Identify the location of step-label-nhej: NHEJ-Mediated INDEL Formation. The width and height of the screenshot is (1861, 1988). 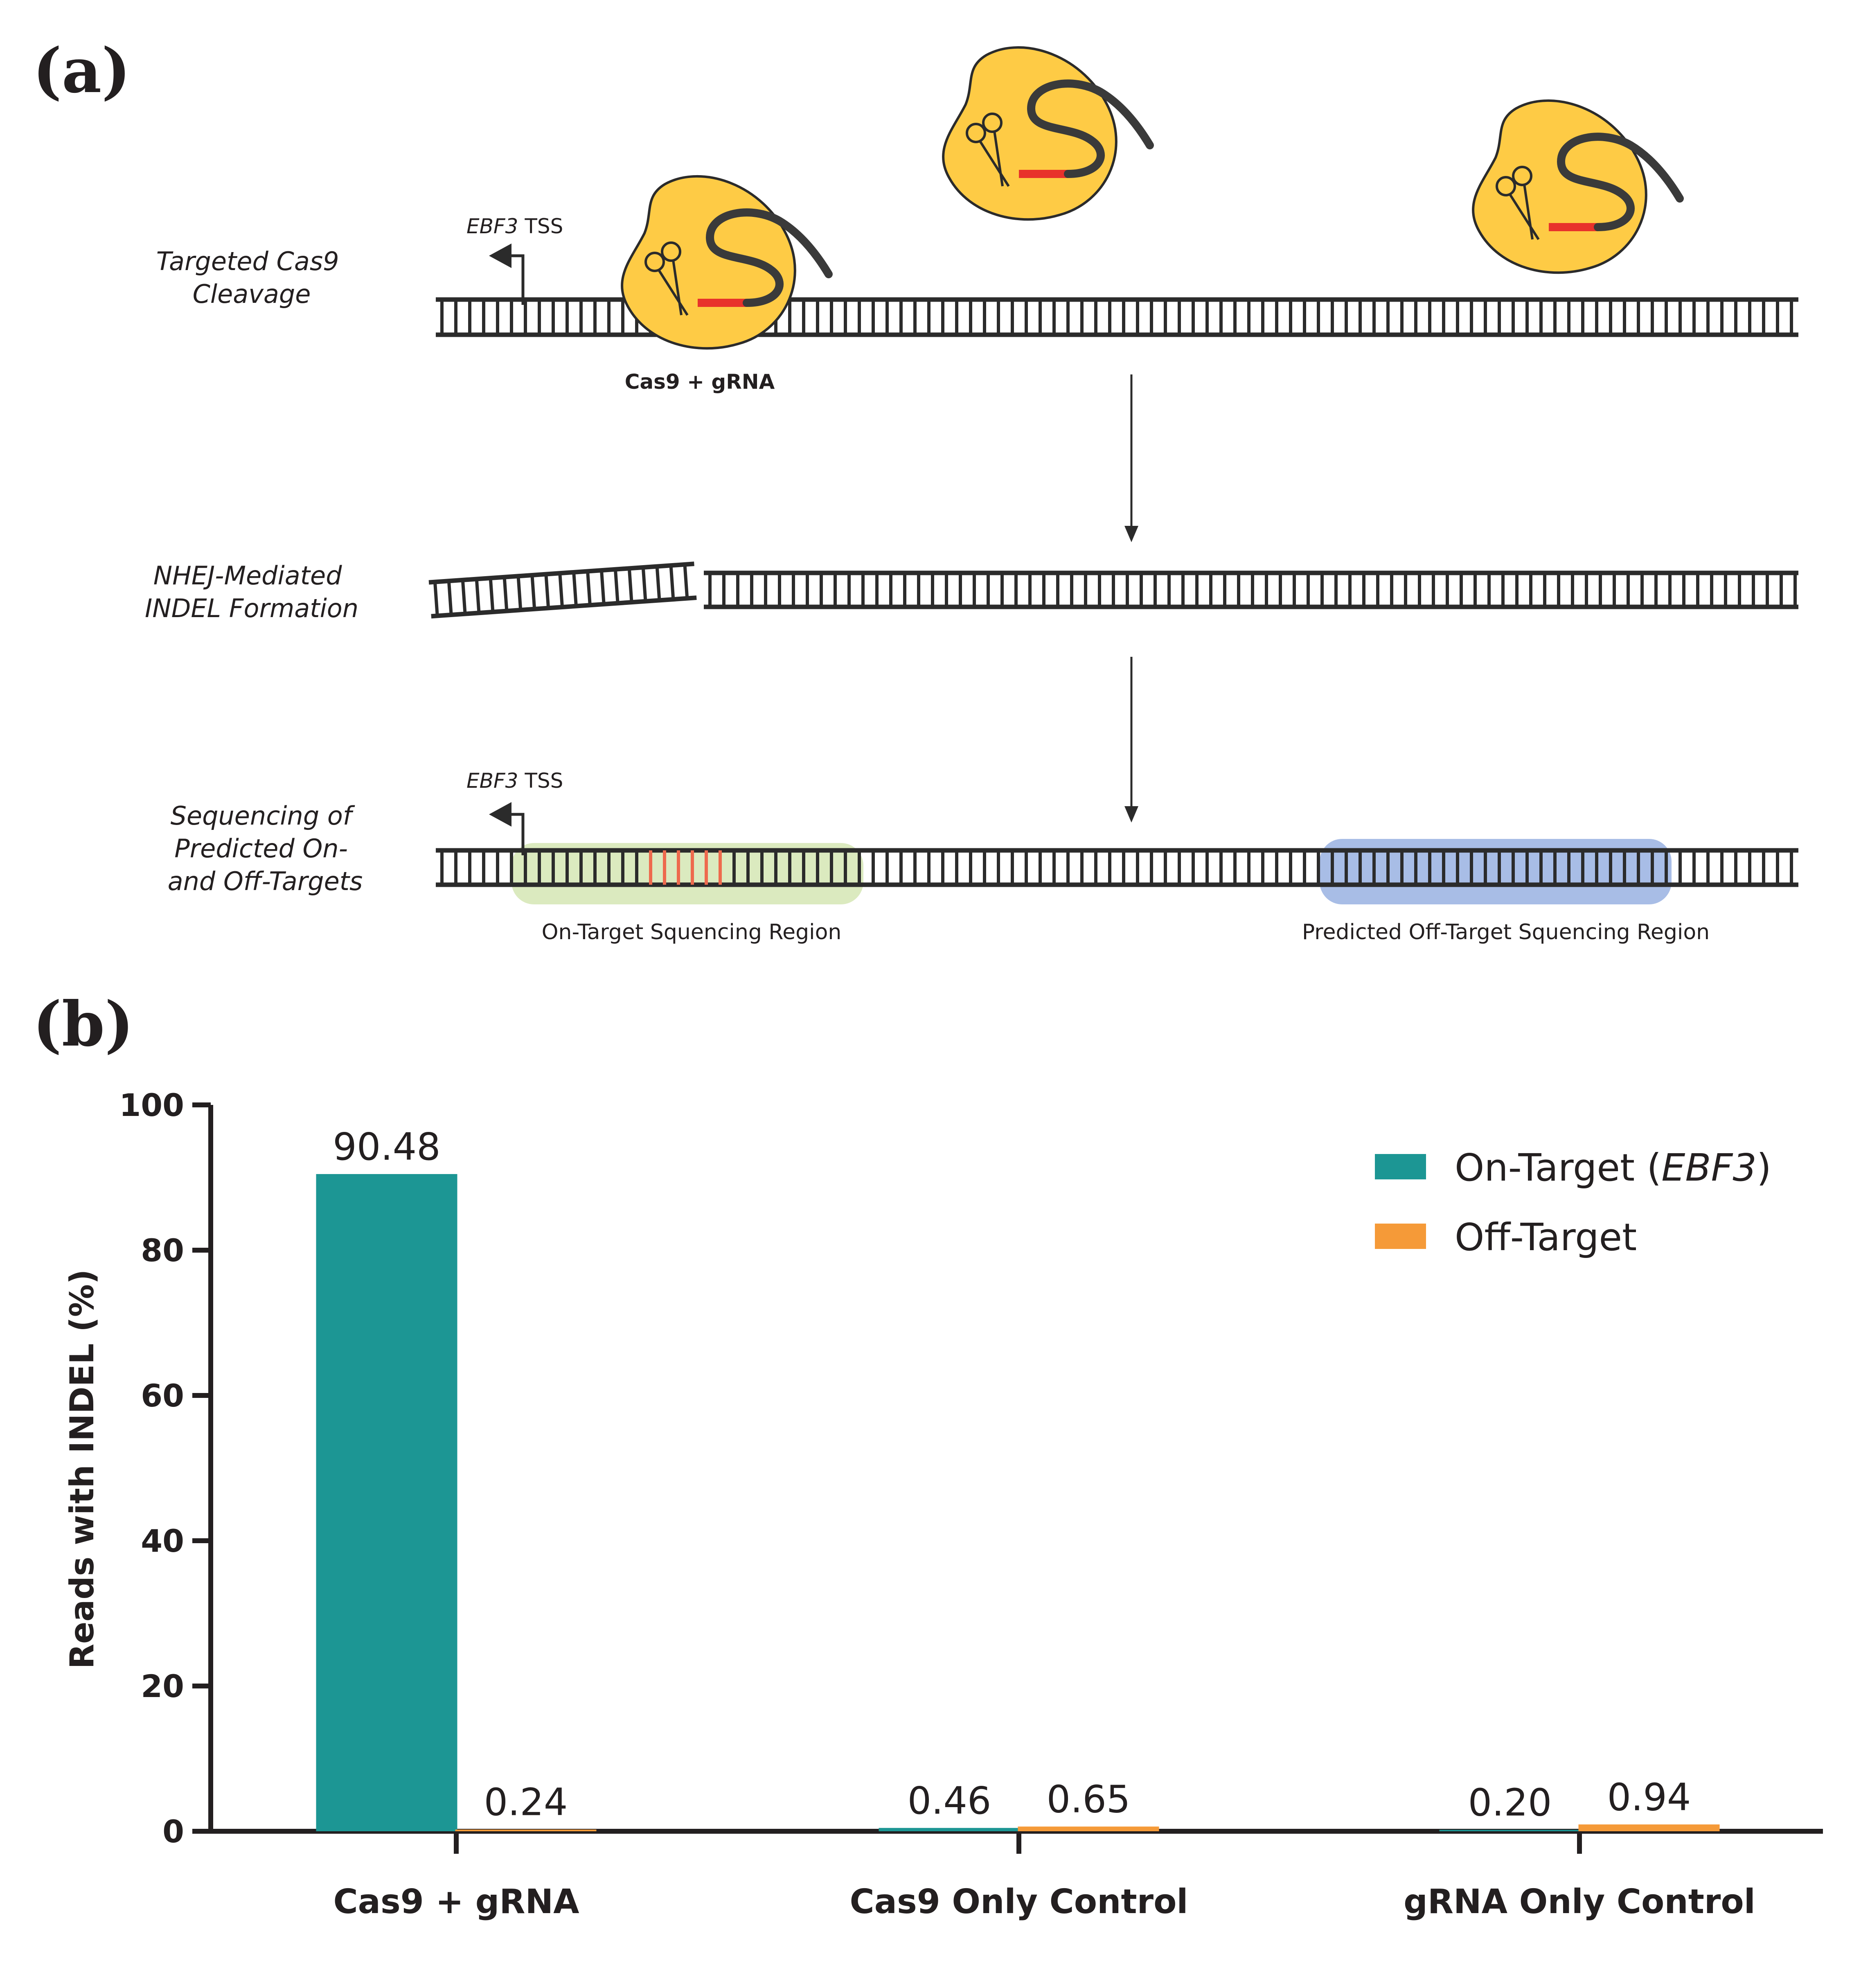
(251, 592).